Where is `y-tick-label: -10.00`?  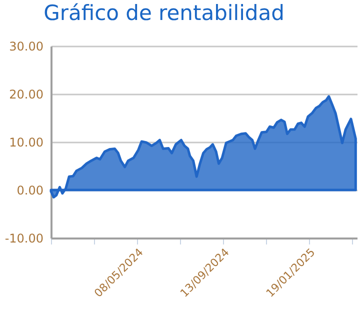 y-tick-label: -10.00 is located at coordinates (24, 239).